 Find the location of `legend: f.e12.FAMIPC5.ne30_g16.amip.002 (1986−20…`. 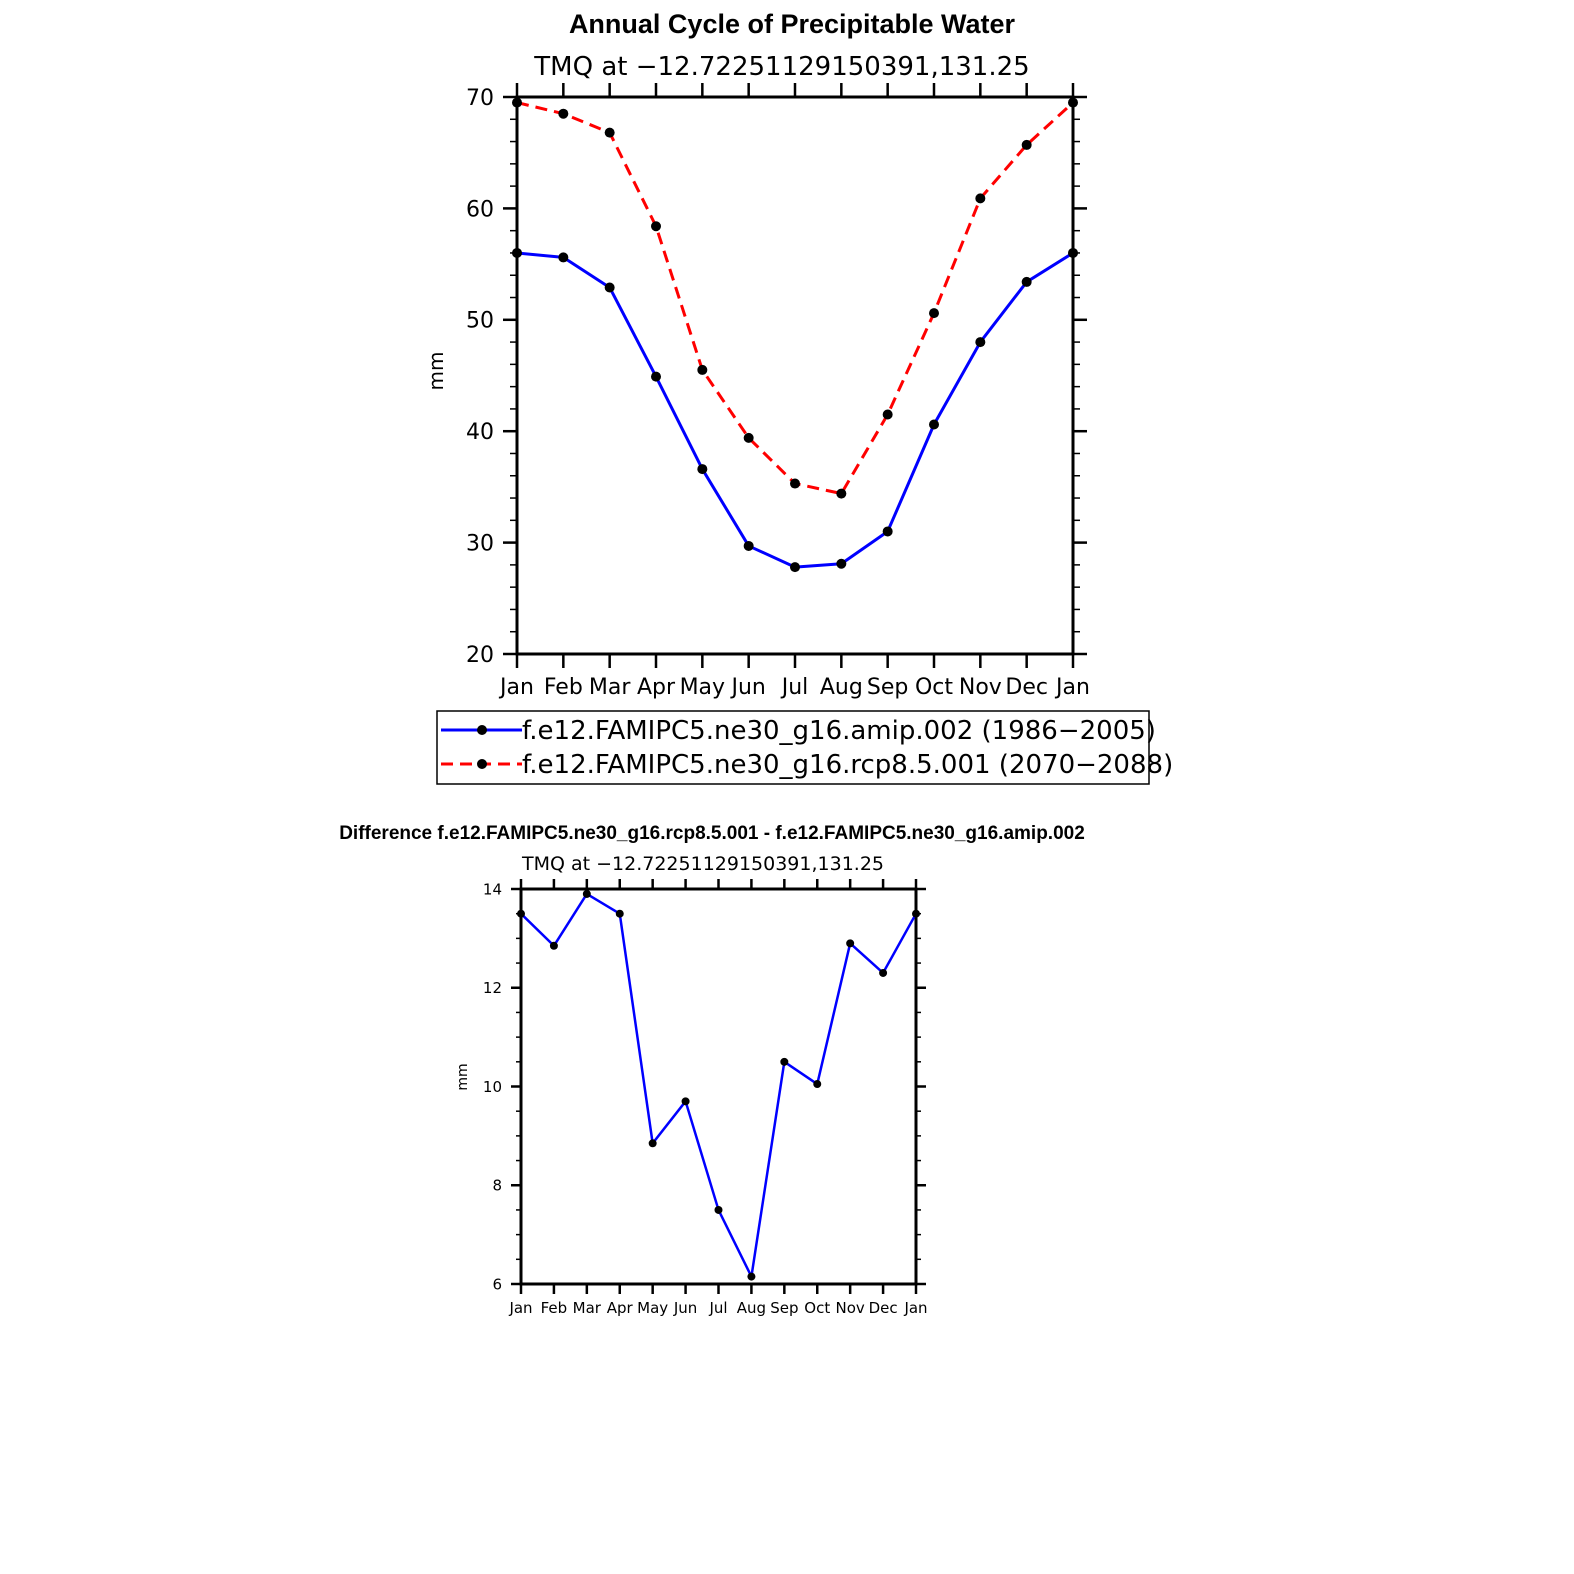

legend: f.e12.FAMIPC5.ne30_g16.amip.002 (1986−20… is located at coordinates (804, 747).